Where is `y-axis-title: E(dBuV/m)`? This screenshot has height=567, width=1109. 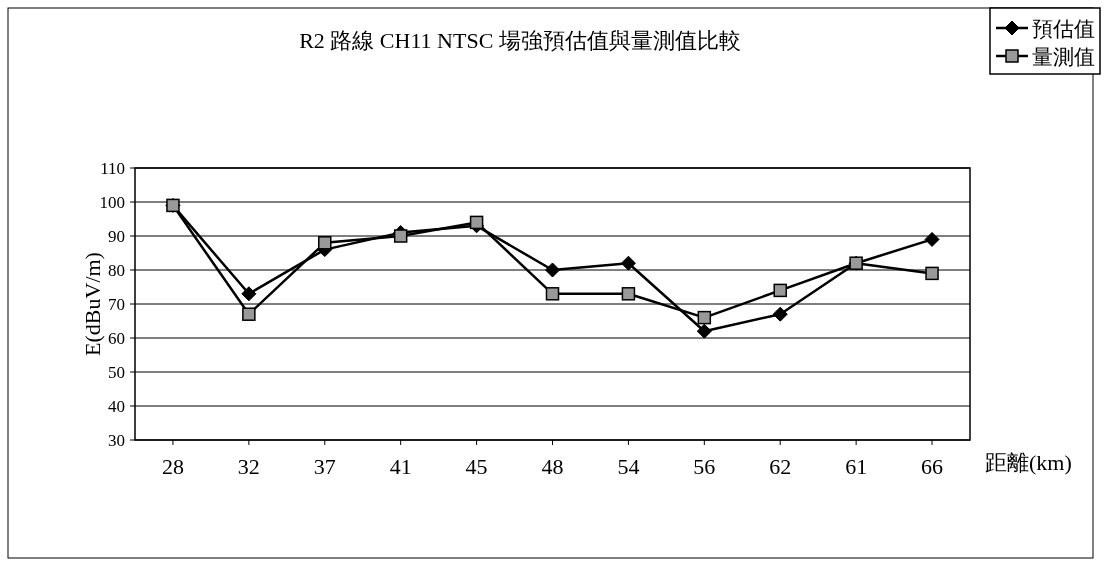
y-axis-title: E(dBuV/m) is located at coordinates (92, 304).